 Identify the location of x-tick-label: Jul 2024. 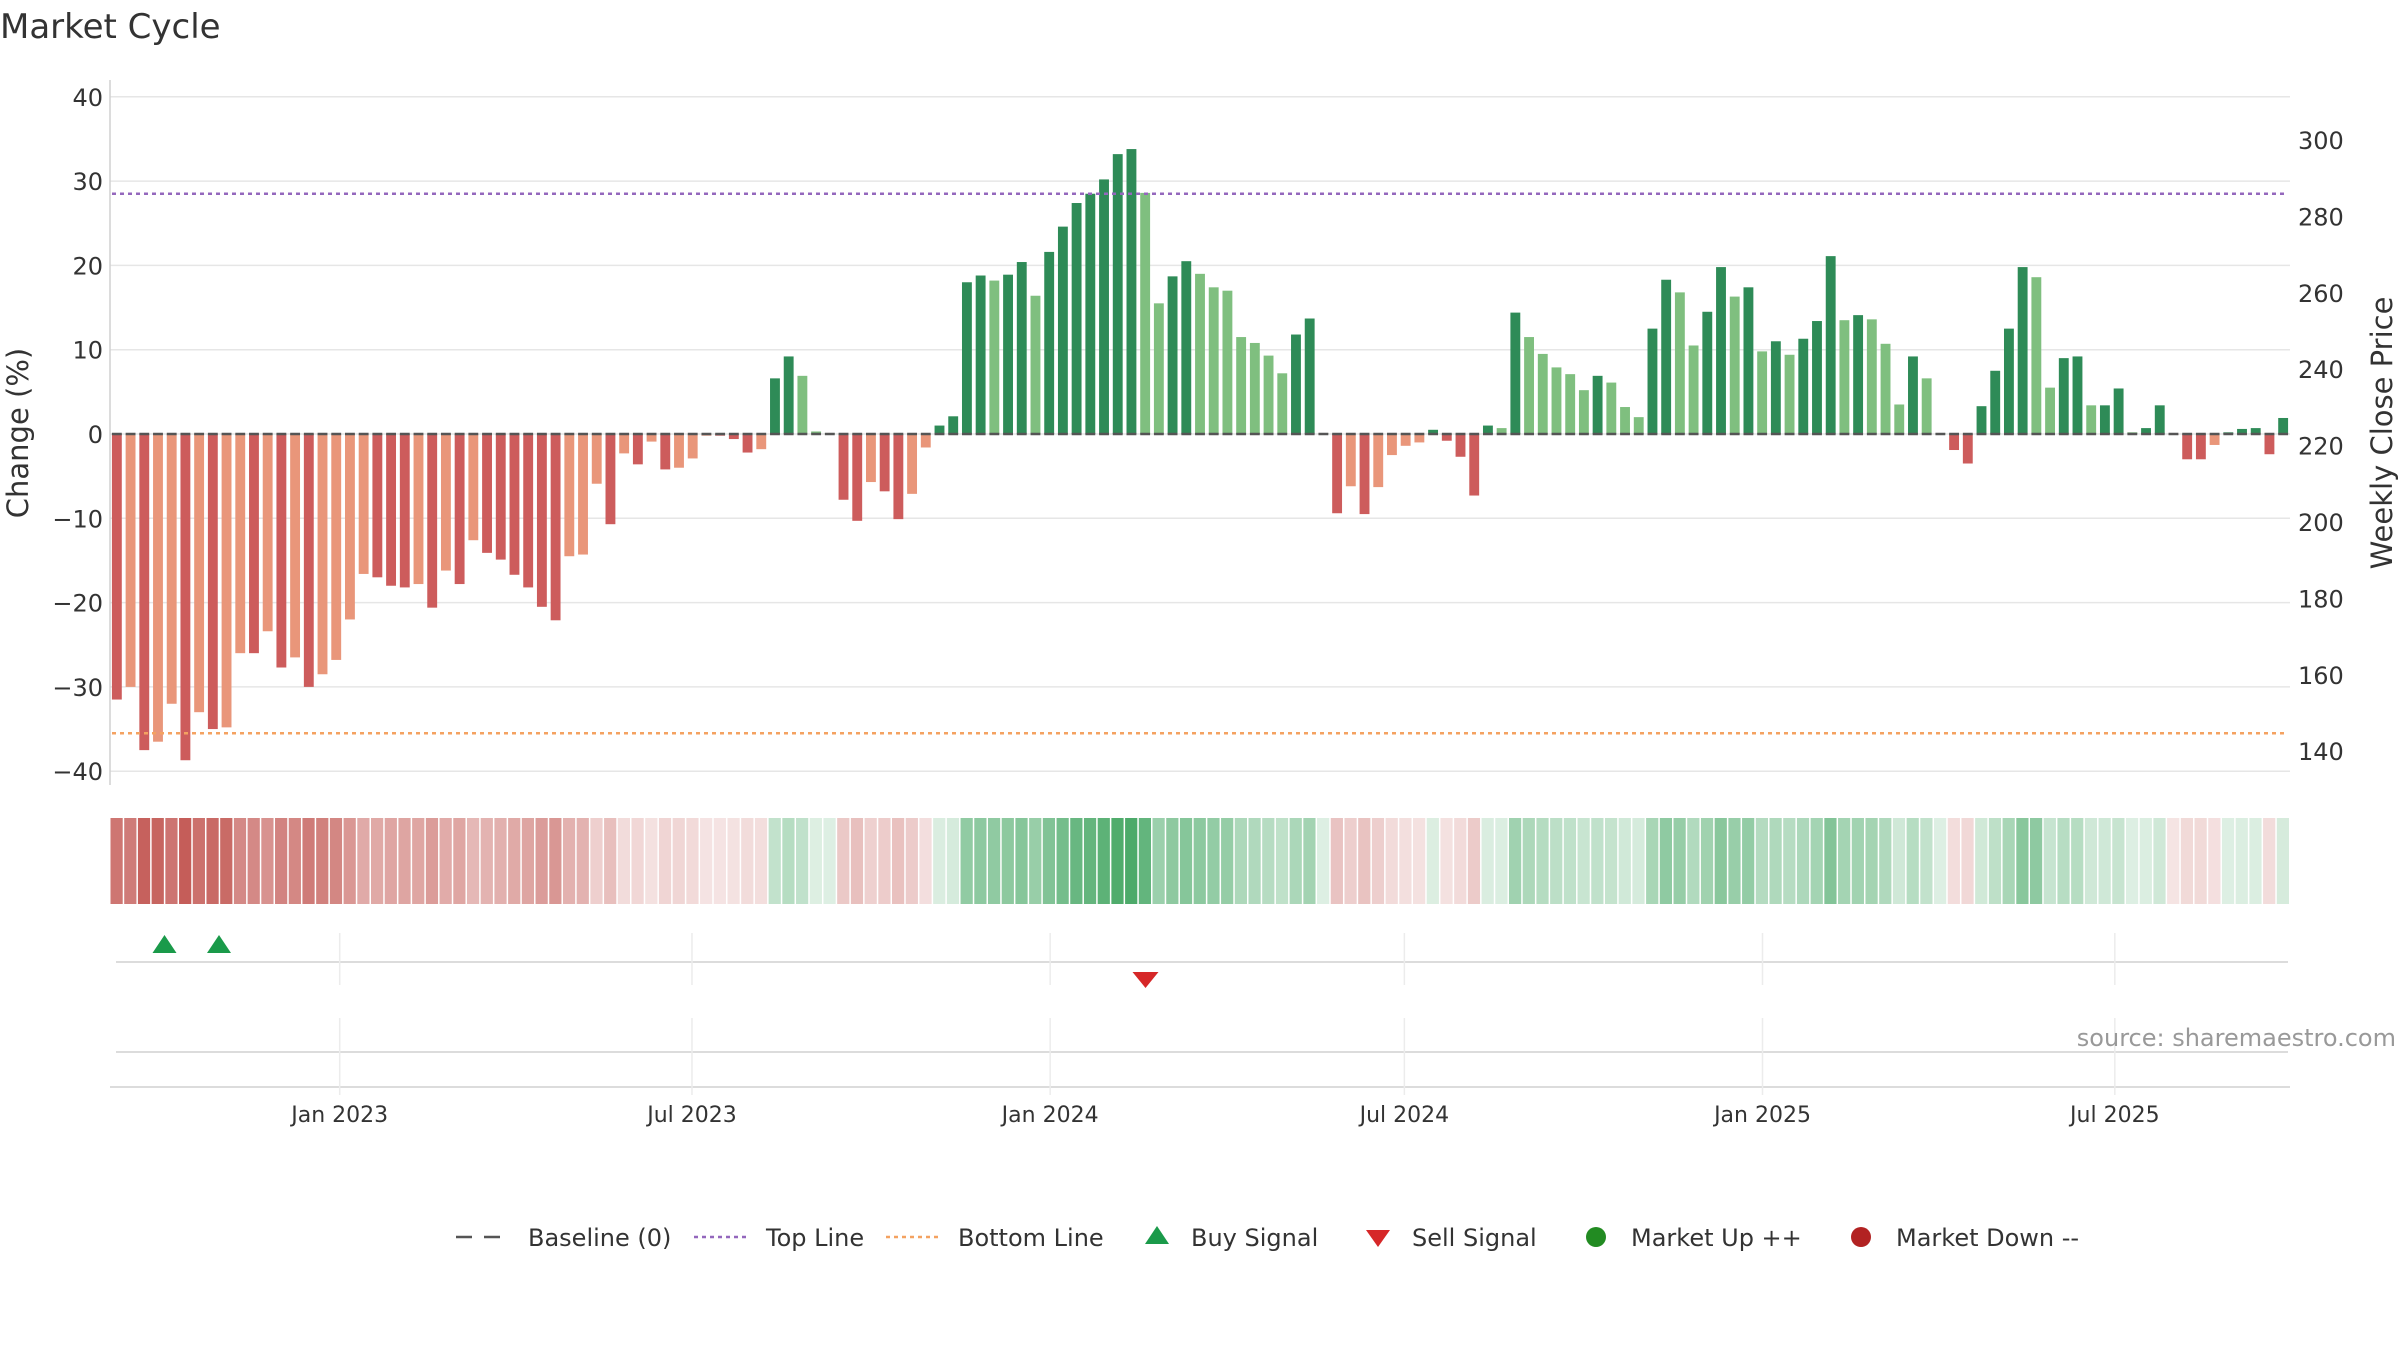
(1404, 1115).